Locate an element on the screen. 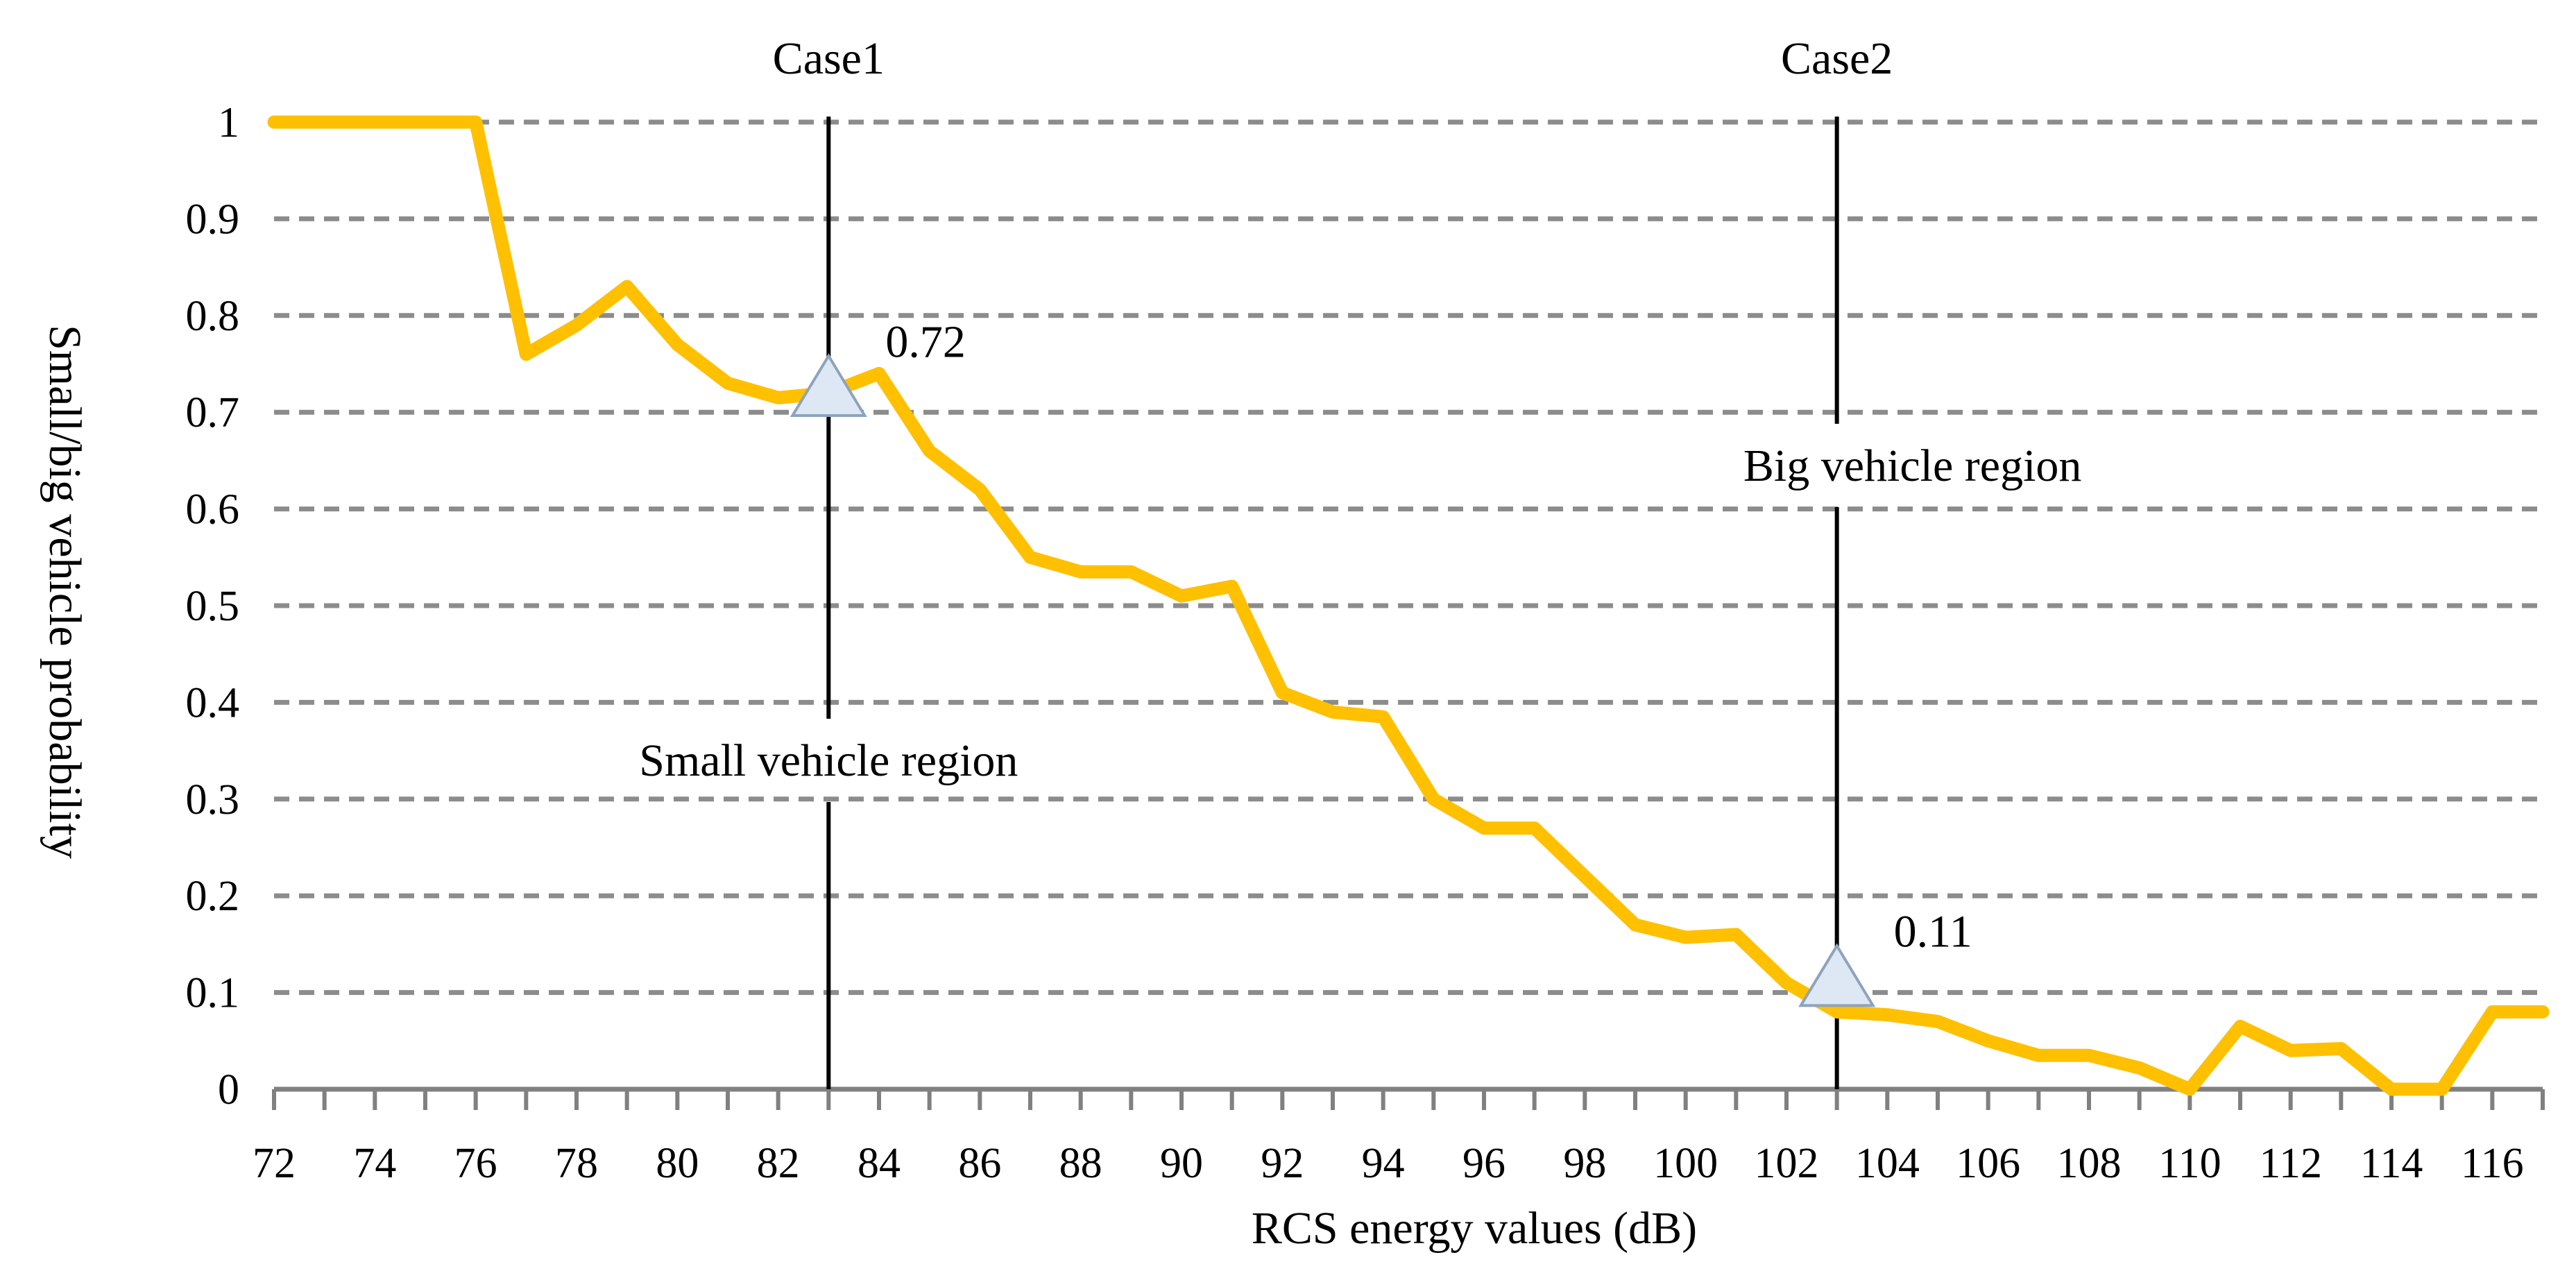 The height and width of the screenshot is (1280, 2576). y-tick-label: 0.4 is located at coordinates (213, 702).